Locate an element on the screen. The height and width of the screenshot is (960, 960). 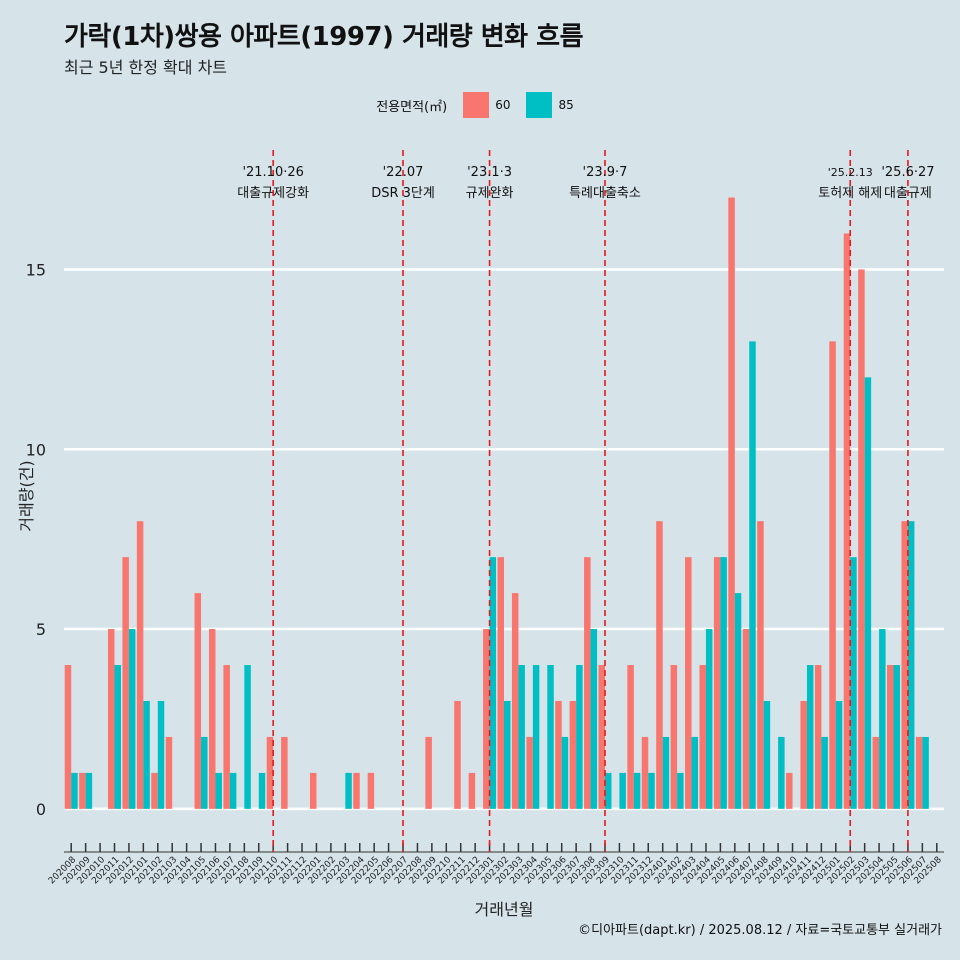
y-axis-title: 거래량(건) is located at coordinates (26, 495).